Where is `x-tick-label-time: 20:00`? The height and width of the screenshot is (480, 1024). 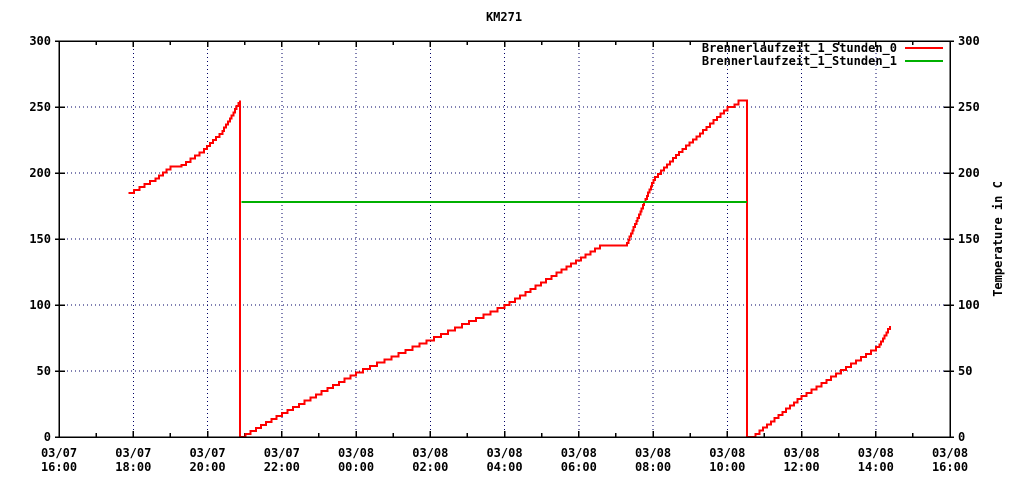
x-tick-label-time: 20:00 is located at coordinates (207, 467).